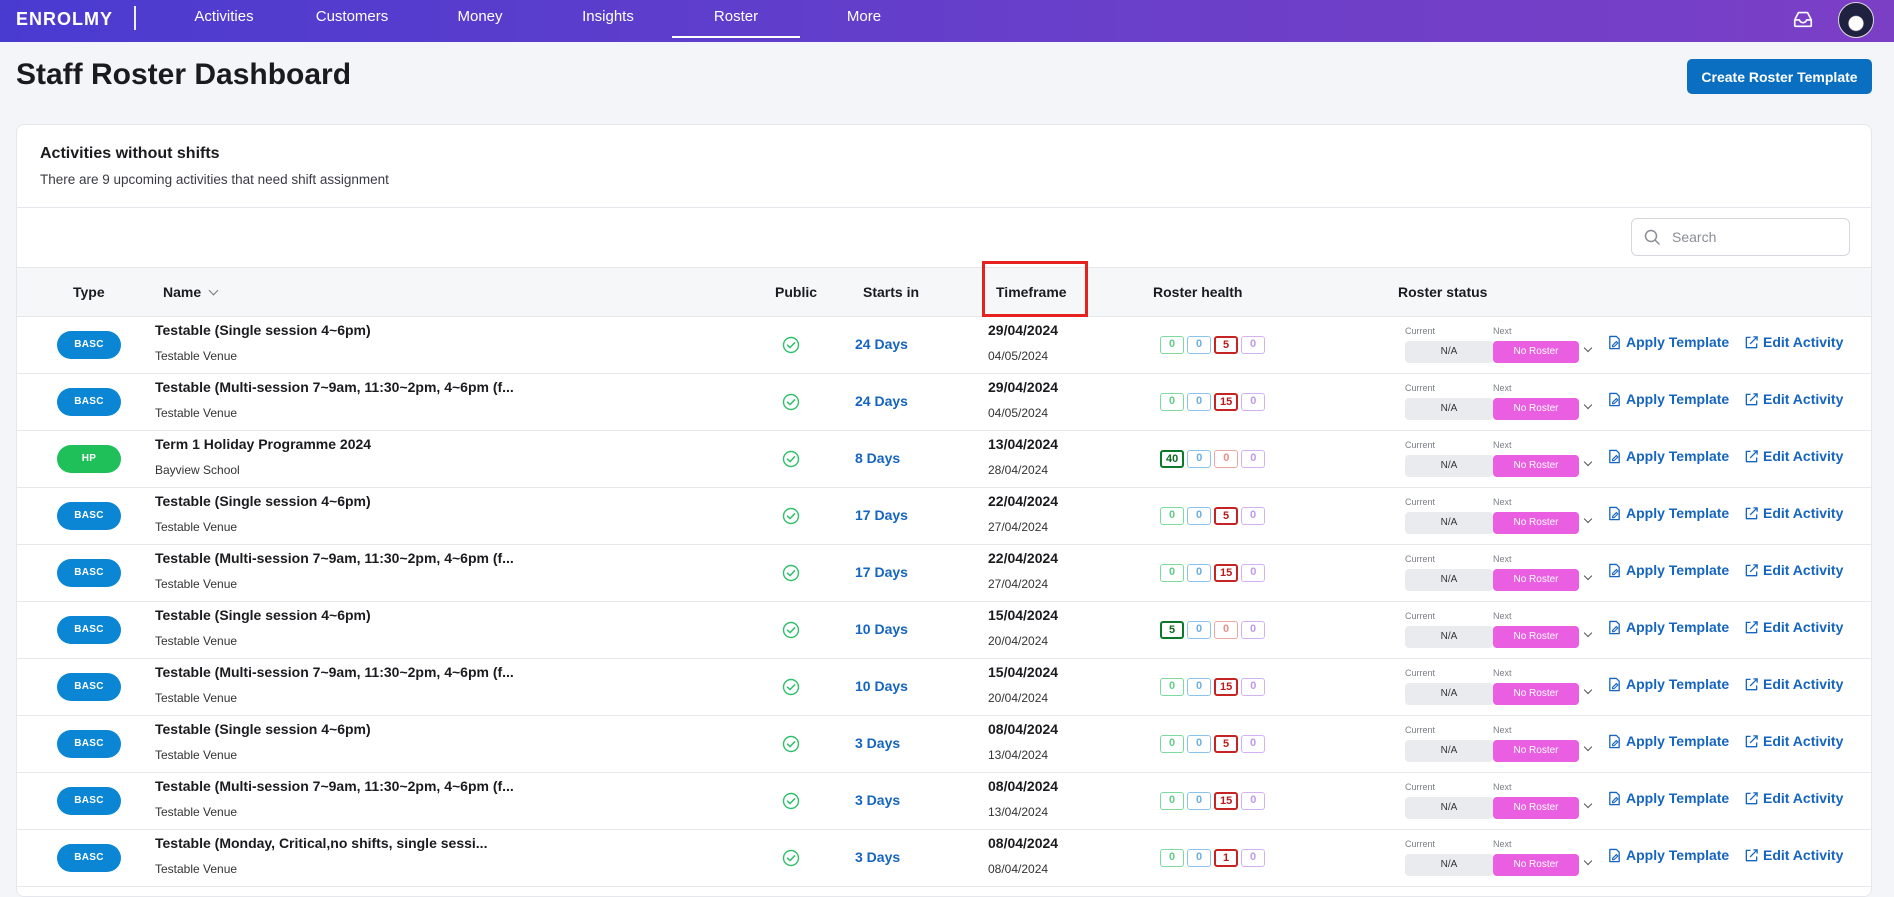 The width and height of the screenshot is (1894, 897). I want to click on nav-money: Money, so click(480, 16).